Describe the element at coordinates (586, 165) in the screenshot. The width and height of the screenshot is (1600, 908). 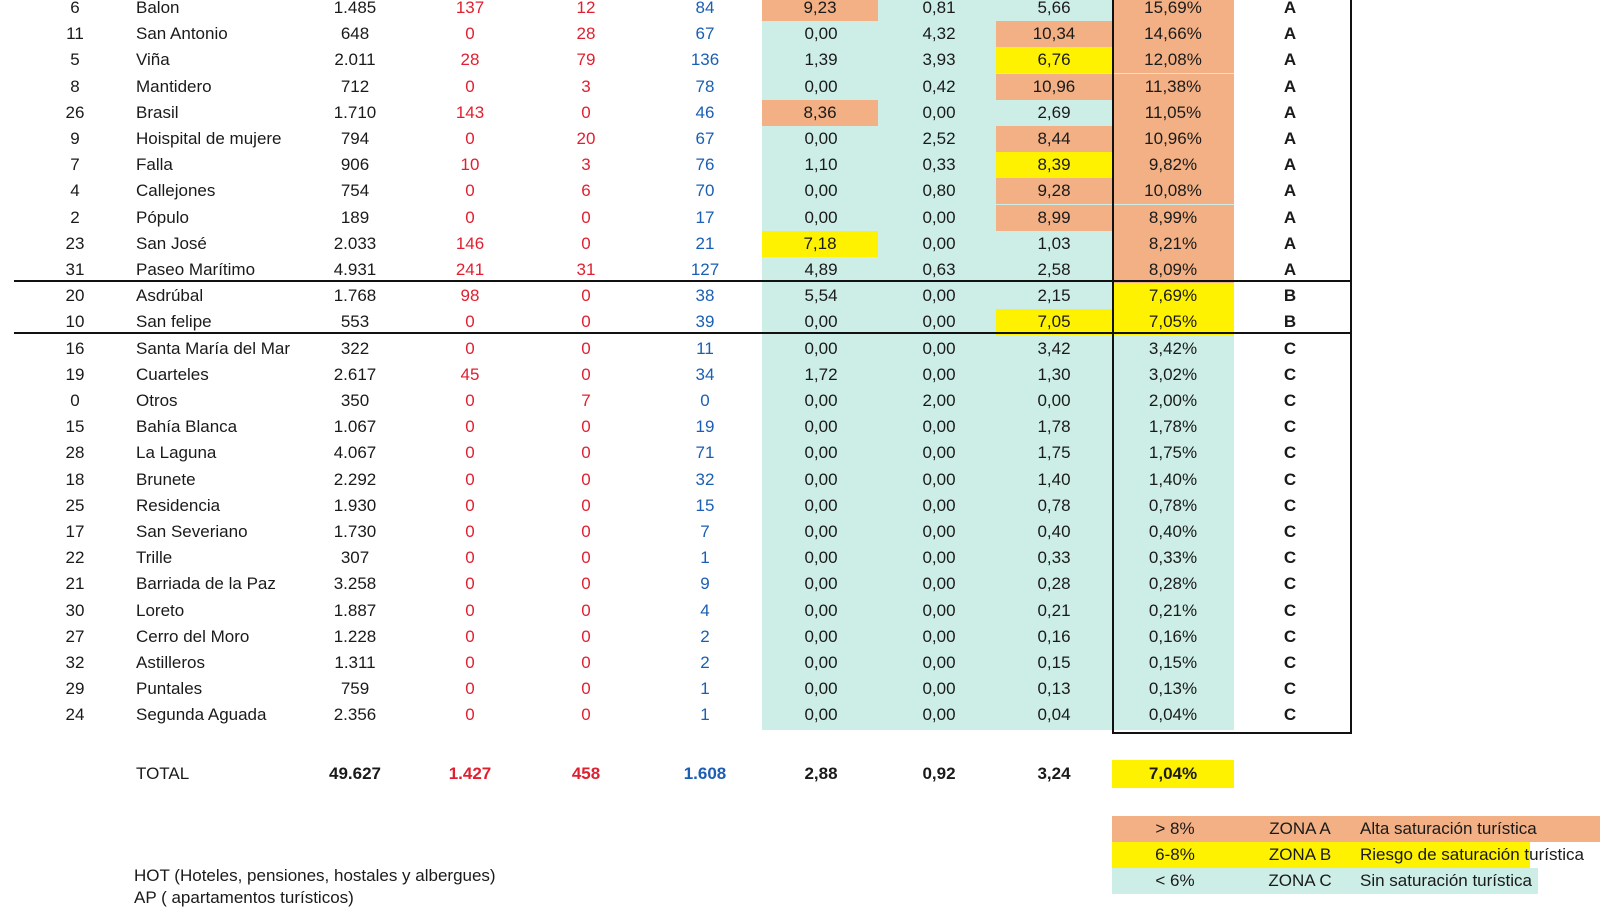
I see `at-count: 3` at that location.